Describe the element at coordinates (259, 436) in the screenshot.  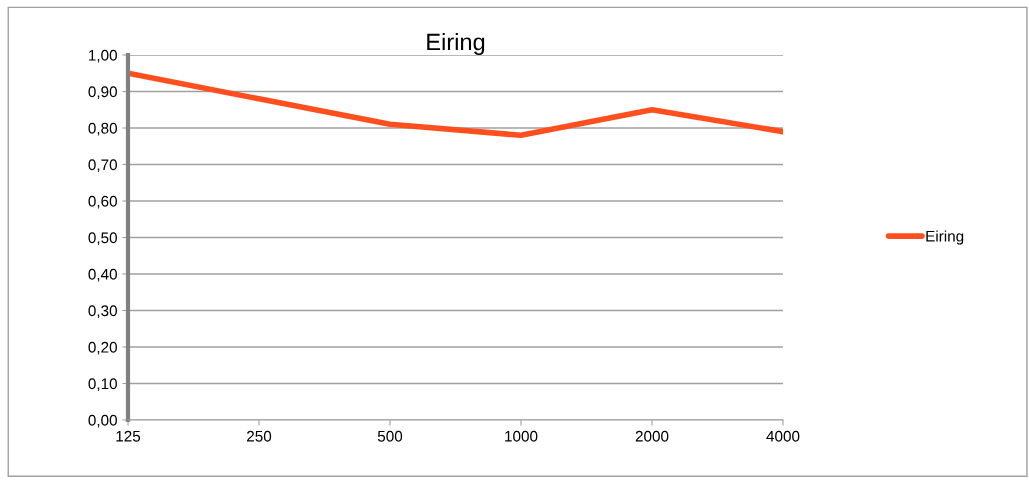
I see `x-tick-label: 250` at that location.